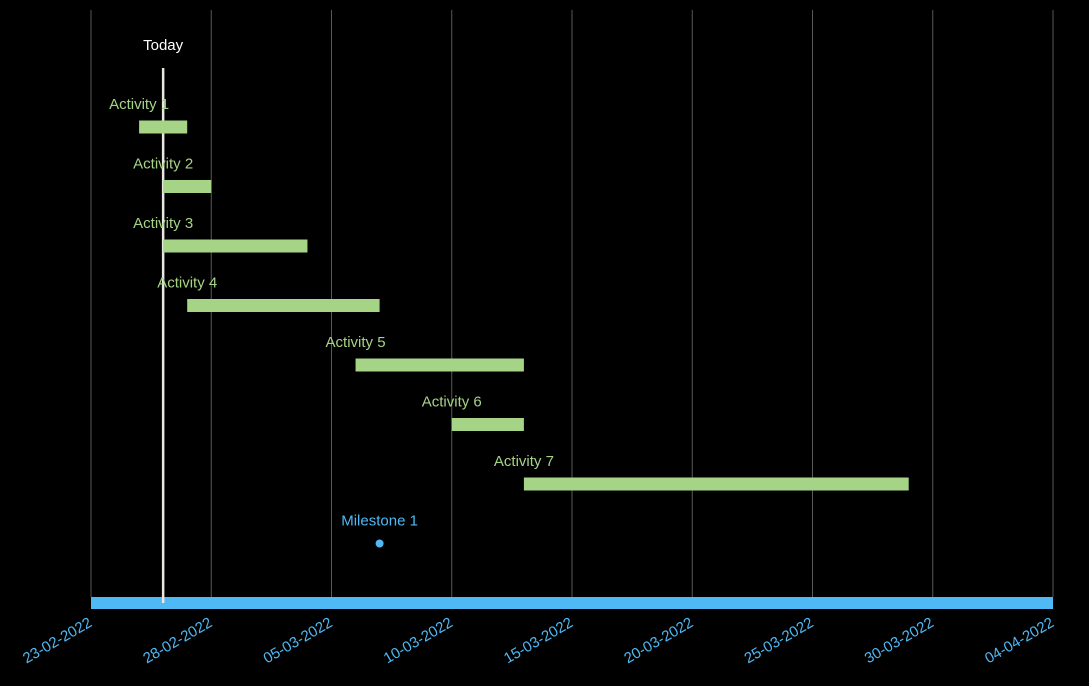 The width and height of the screenshot is (1089, 686). Describe the element at coordinates (163, 223) in the screenshot. I see `task-label: Activity 3` at that location.